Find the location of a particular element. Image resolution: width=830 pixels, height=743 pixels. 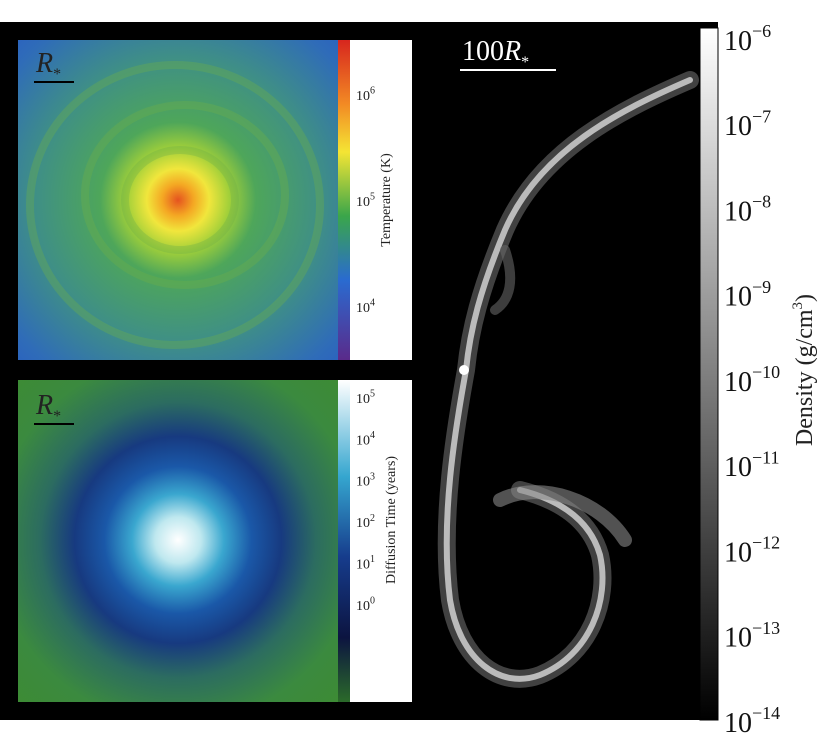

tick-exp: −10 is located at coordinates (766, 372).